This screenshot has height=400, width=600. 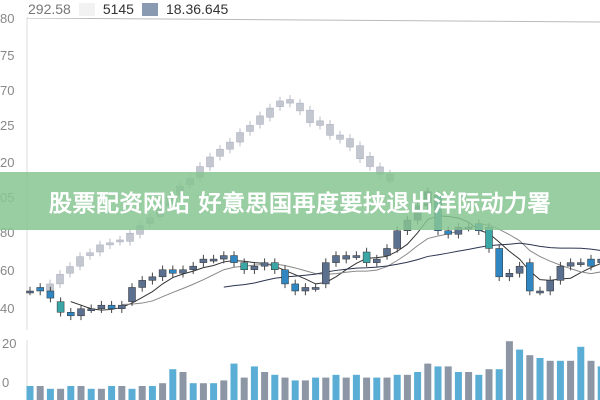 I want to click on headline-text: 股票配资网站 好意思国再度要挟退出洋际动力署, so click(x=299, y=204).